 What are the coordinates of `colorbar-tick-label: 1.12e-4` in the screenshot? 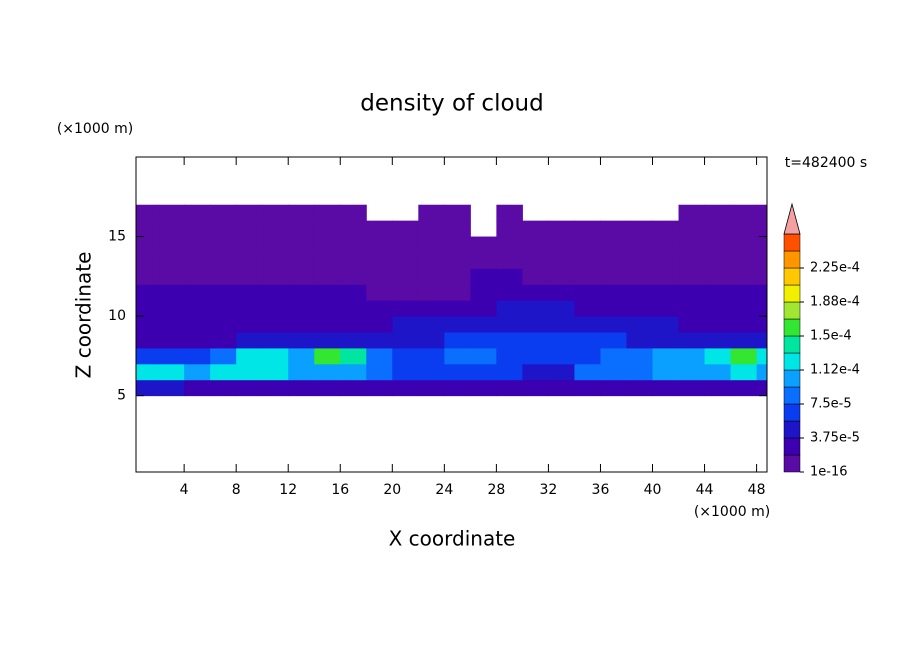 It's located at (835, 370).